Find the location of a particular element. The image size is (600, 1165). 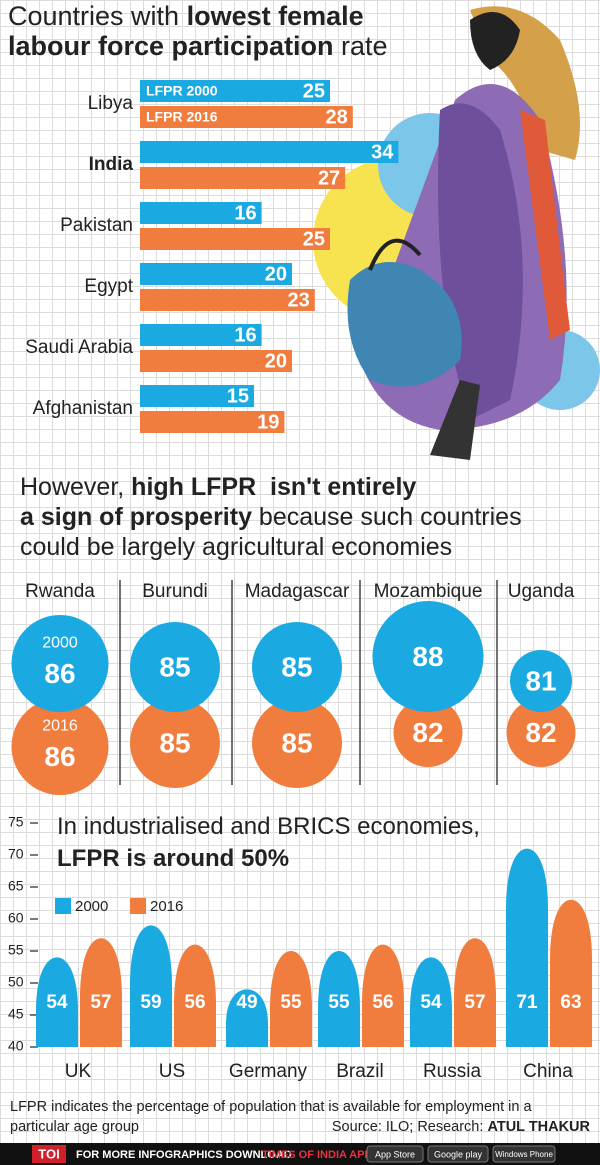

store-badge: Google play is located at coordinates (458, 1154).